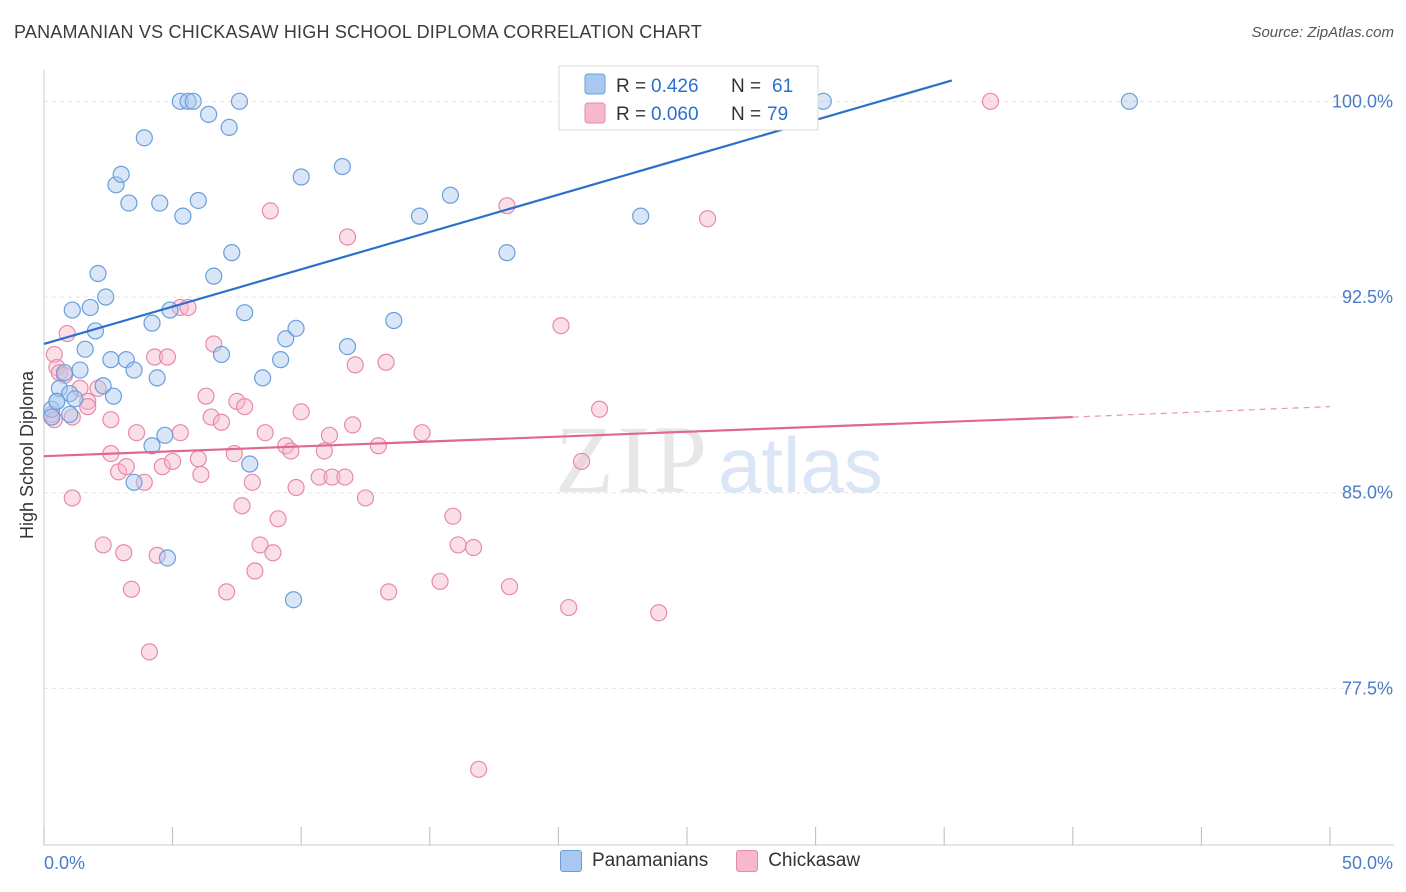 This screenshot has width=1406, height=892. I want to click on legend-blue-n-value: 61, so click(782, 86).